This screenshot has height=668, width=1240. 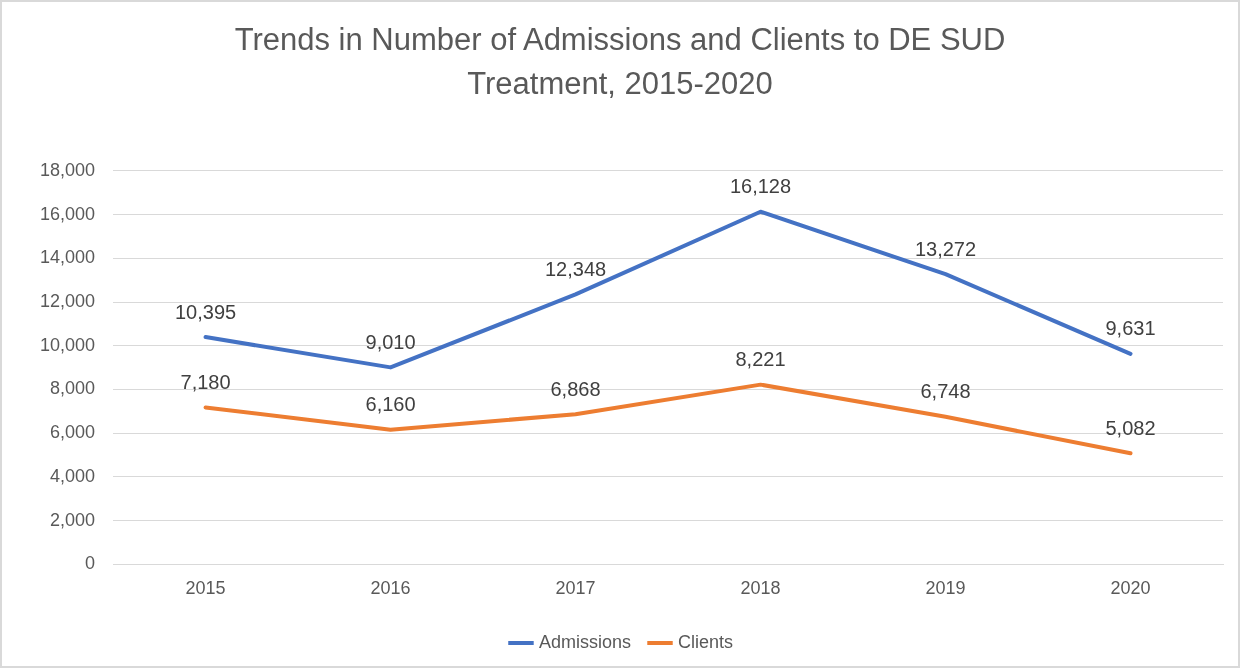 What do you see at coordinates (90, 563) in the screenshot?
I see `y-tick-label: 0` at bounding box center [90, 563].